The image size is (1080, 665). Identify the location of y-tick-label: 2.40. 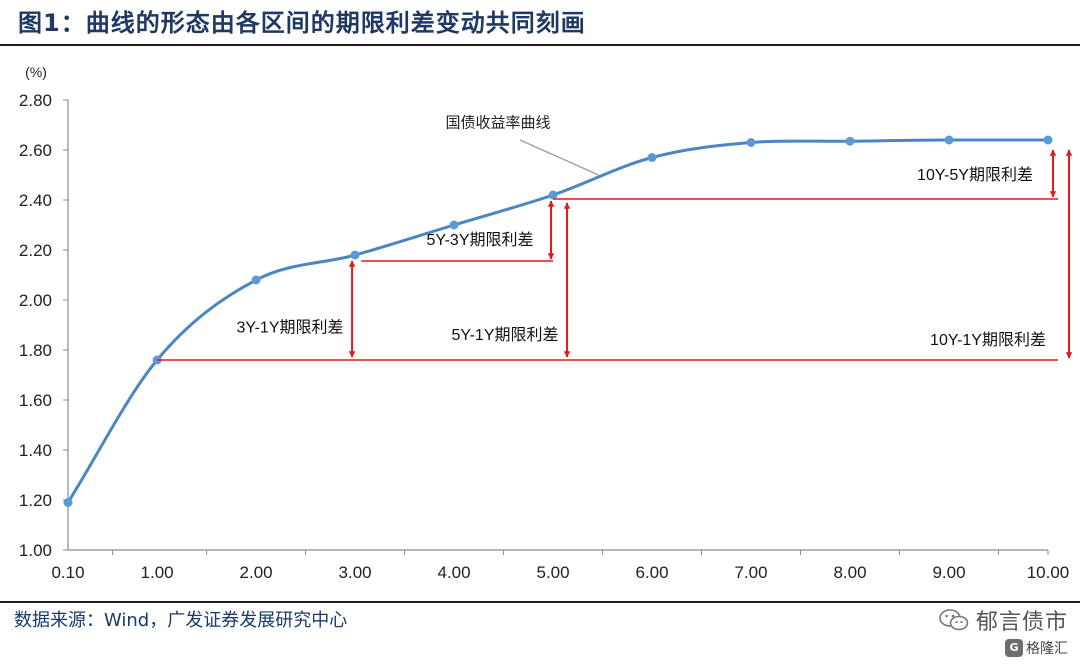
(35, 200).